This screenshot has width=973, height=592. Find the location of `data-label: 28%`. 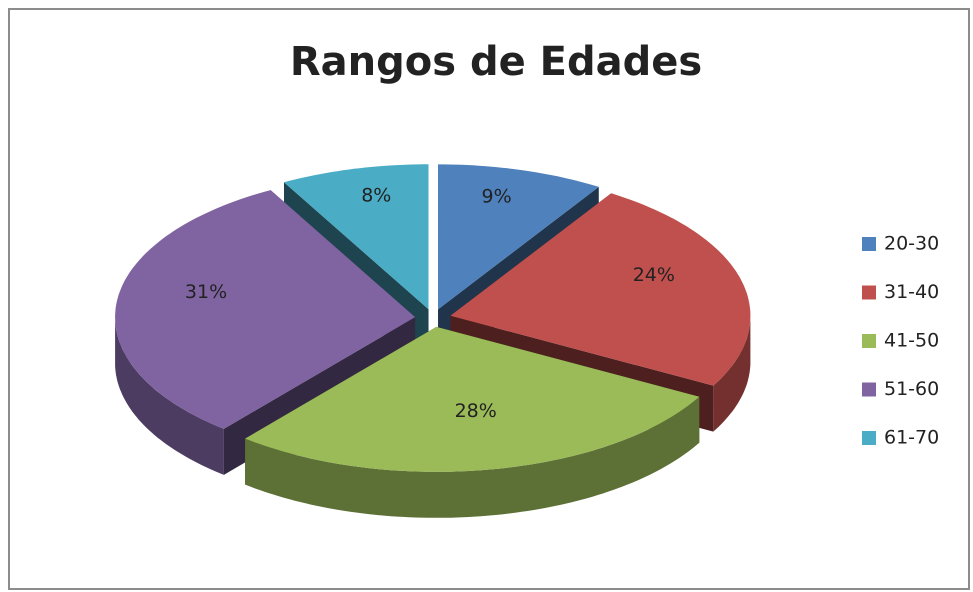

data-label: 28% is located at coordinates (476, 411).